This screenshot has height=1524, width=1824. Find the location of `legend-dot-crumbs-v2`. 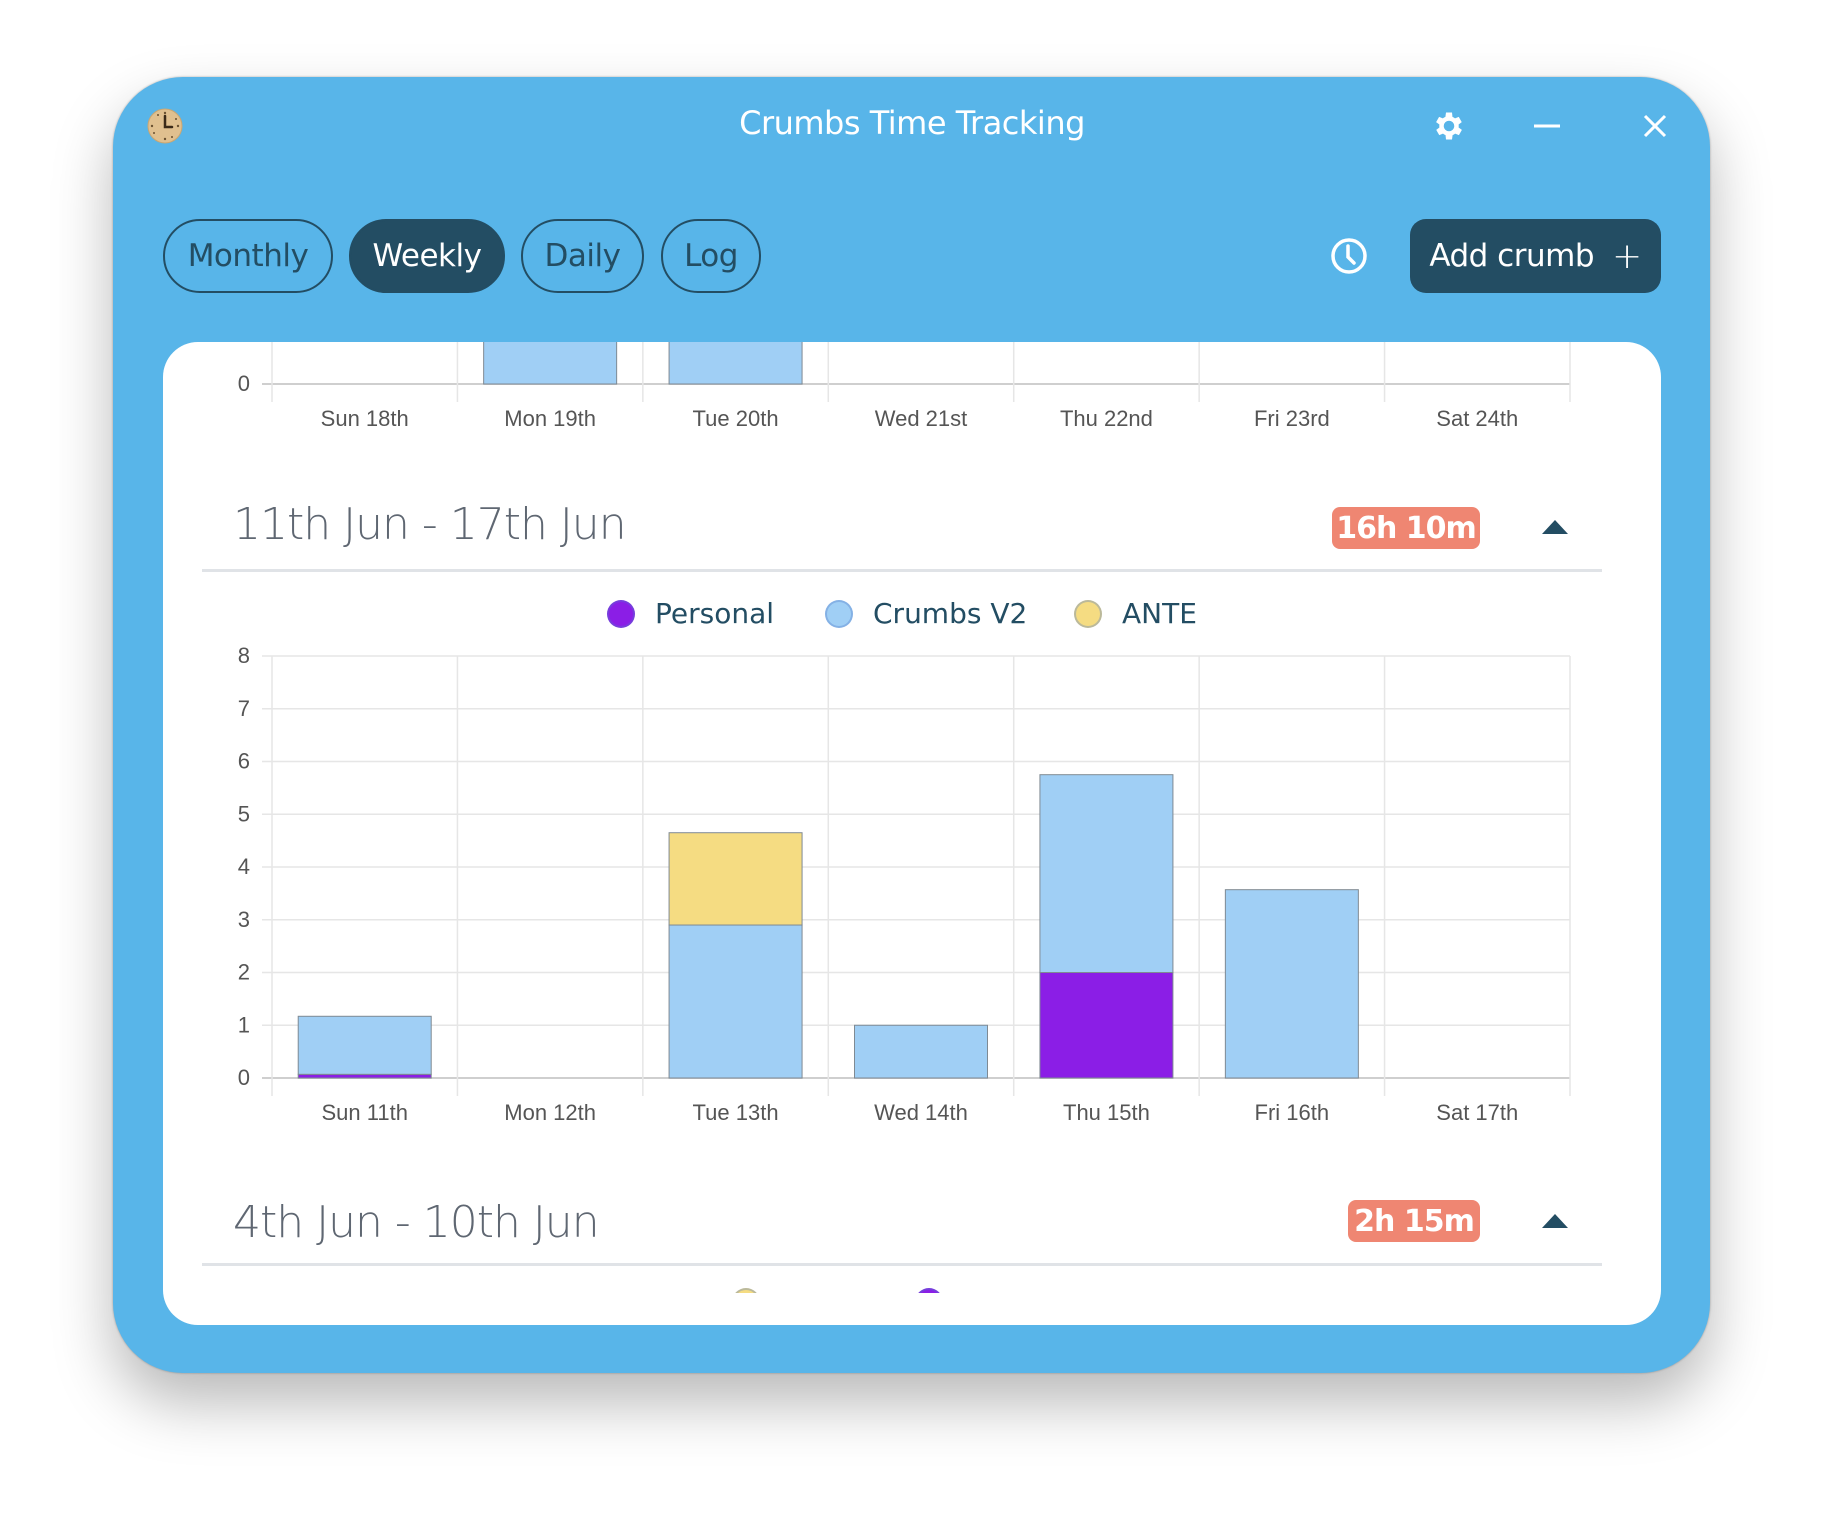

legend-dot-crumbs-v2 is located at coordinates (839, 613).